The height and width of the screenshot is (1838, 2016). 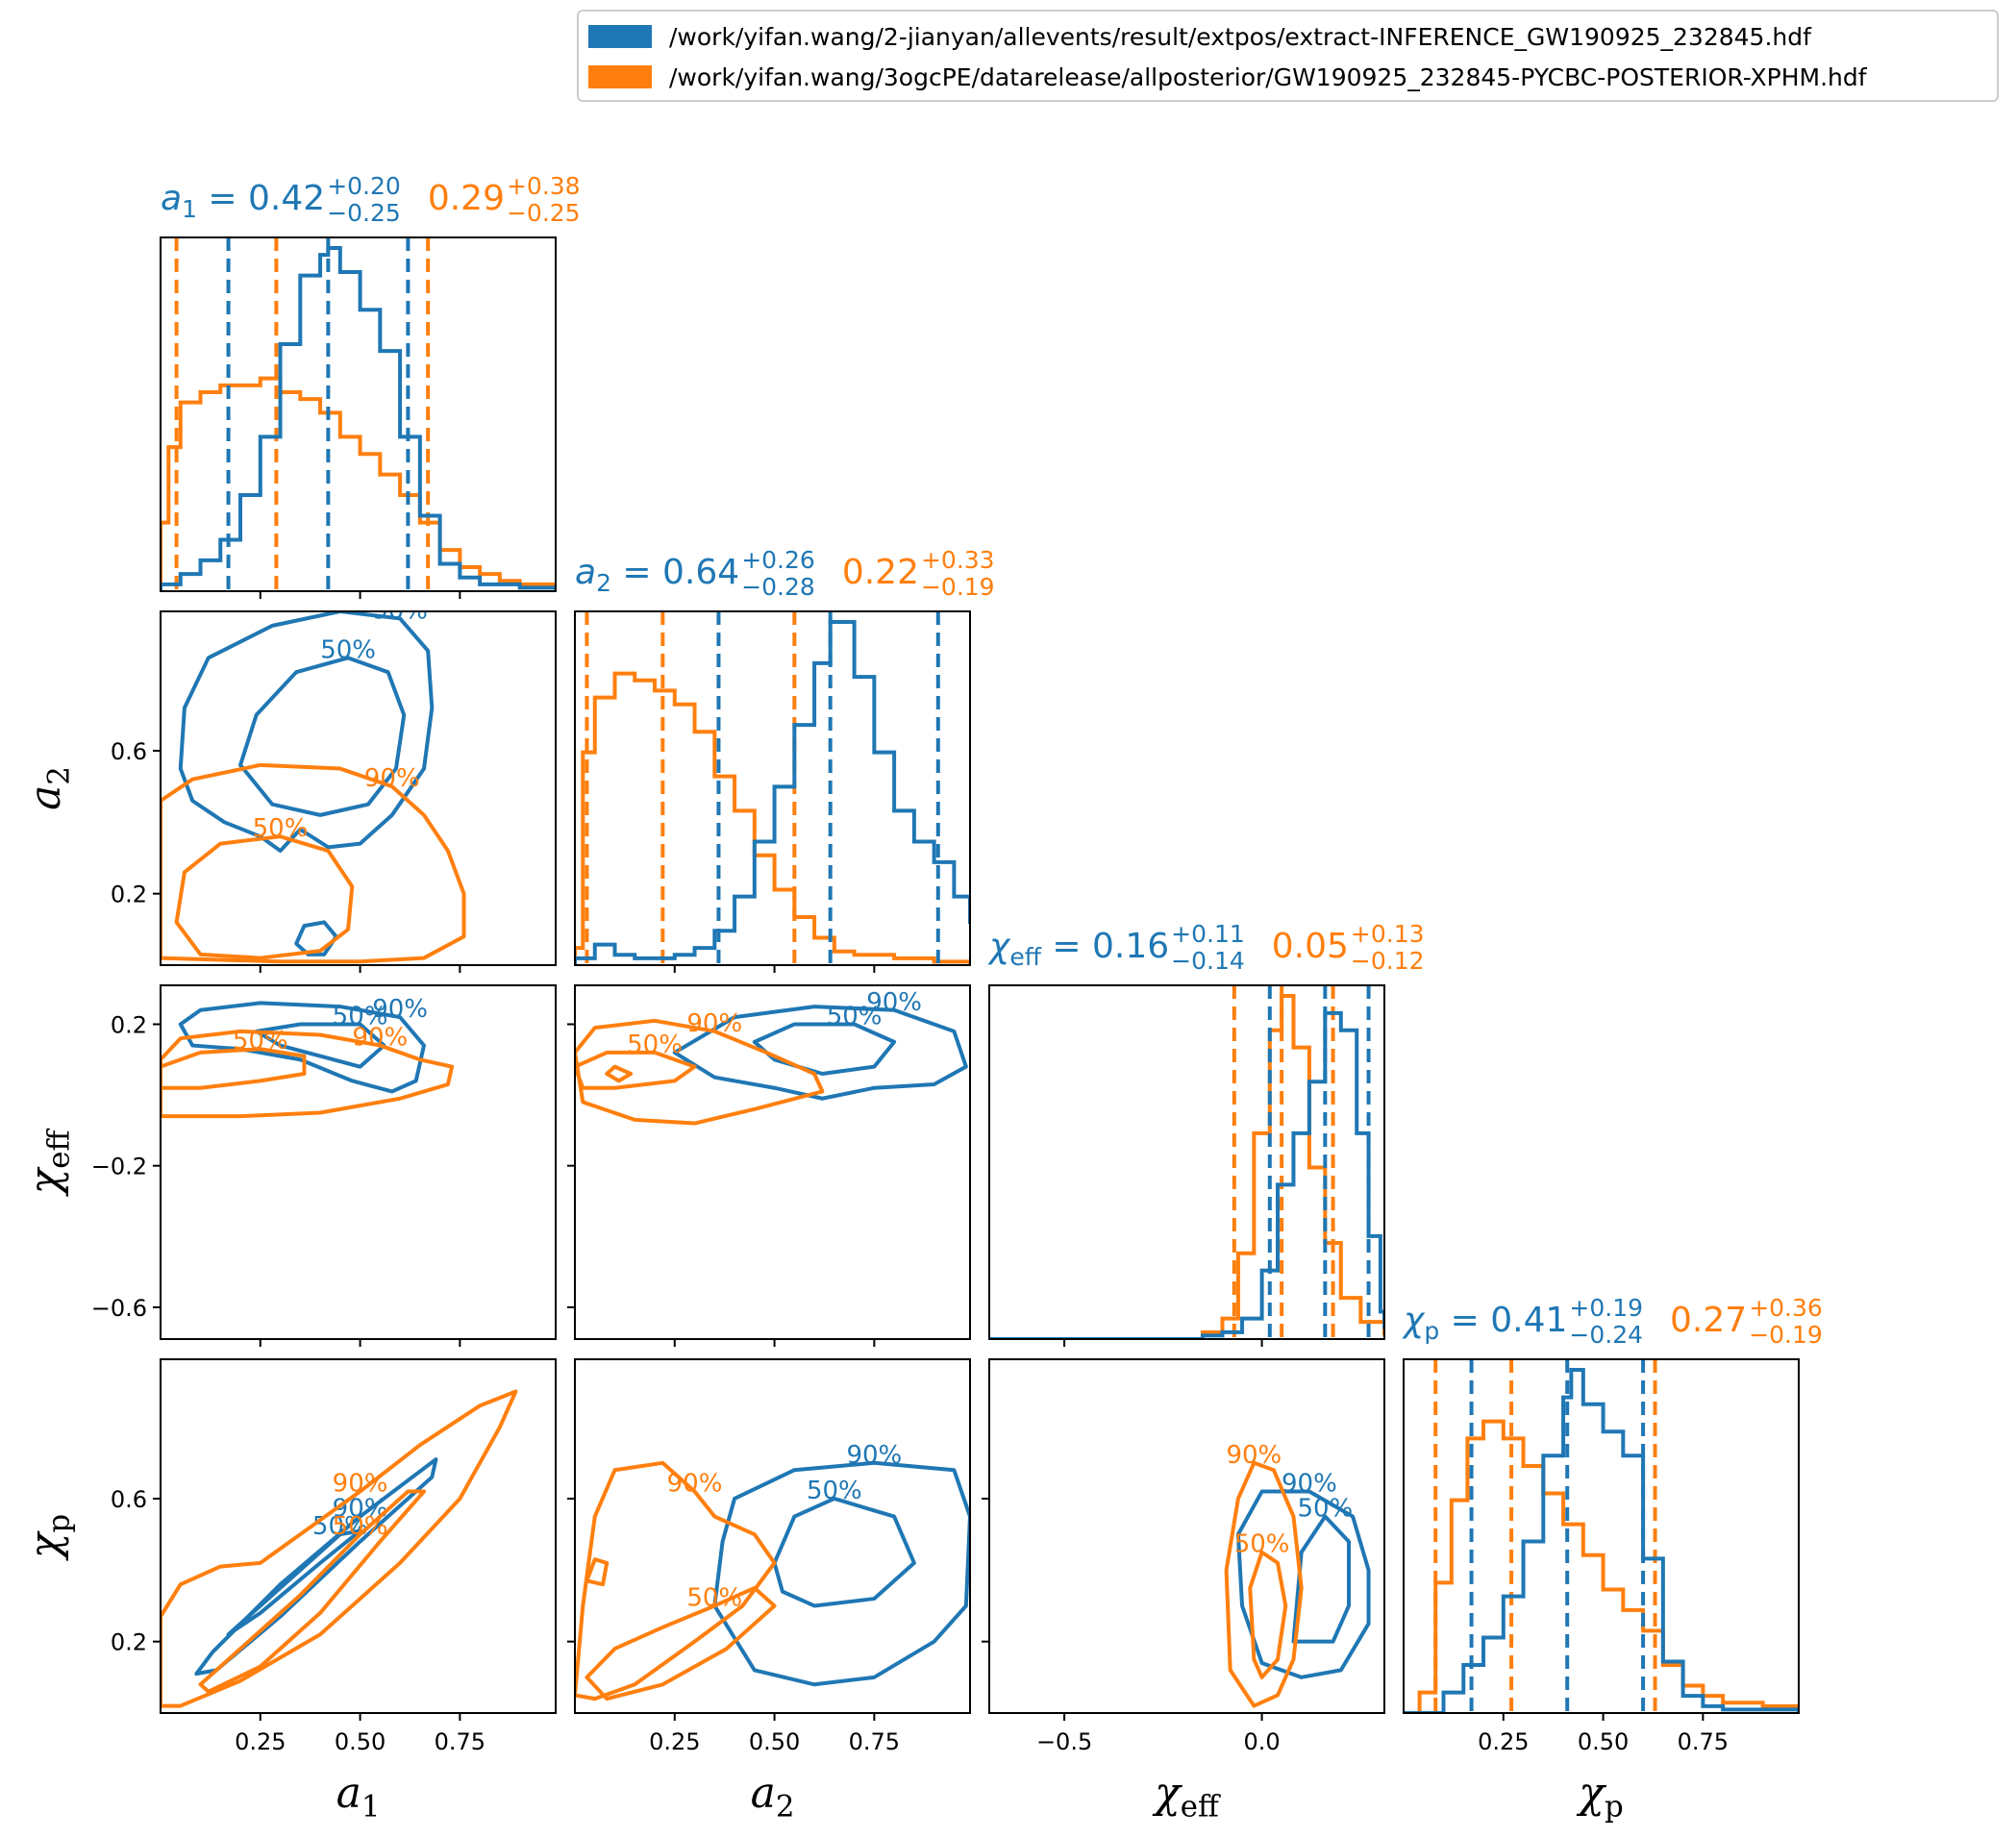 What do you see at coordinates (1606, 1335) in the screenshot?
I see `summary-run-a-minus-chi_p: −0.24` at bounding box center [1606, 1335].